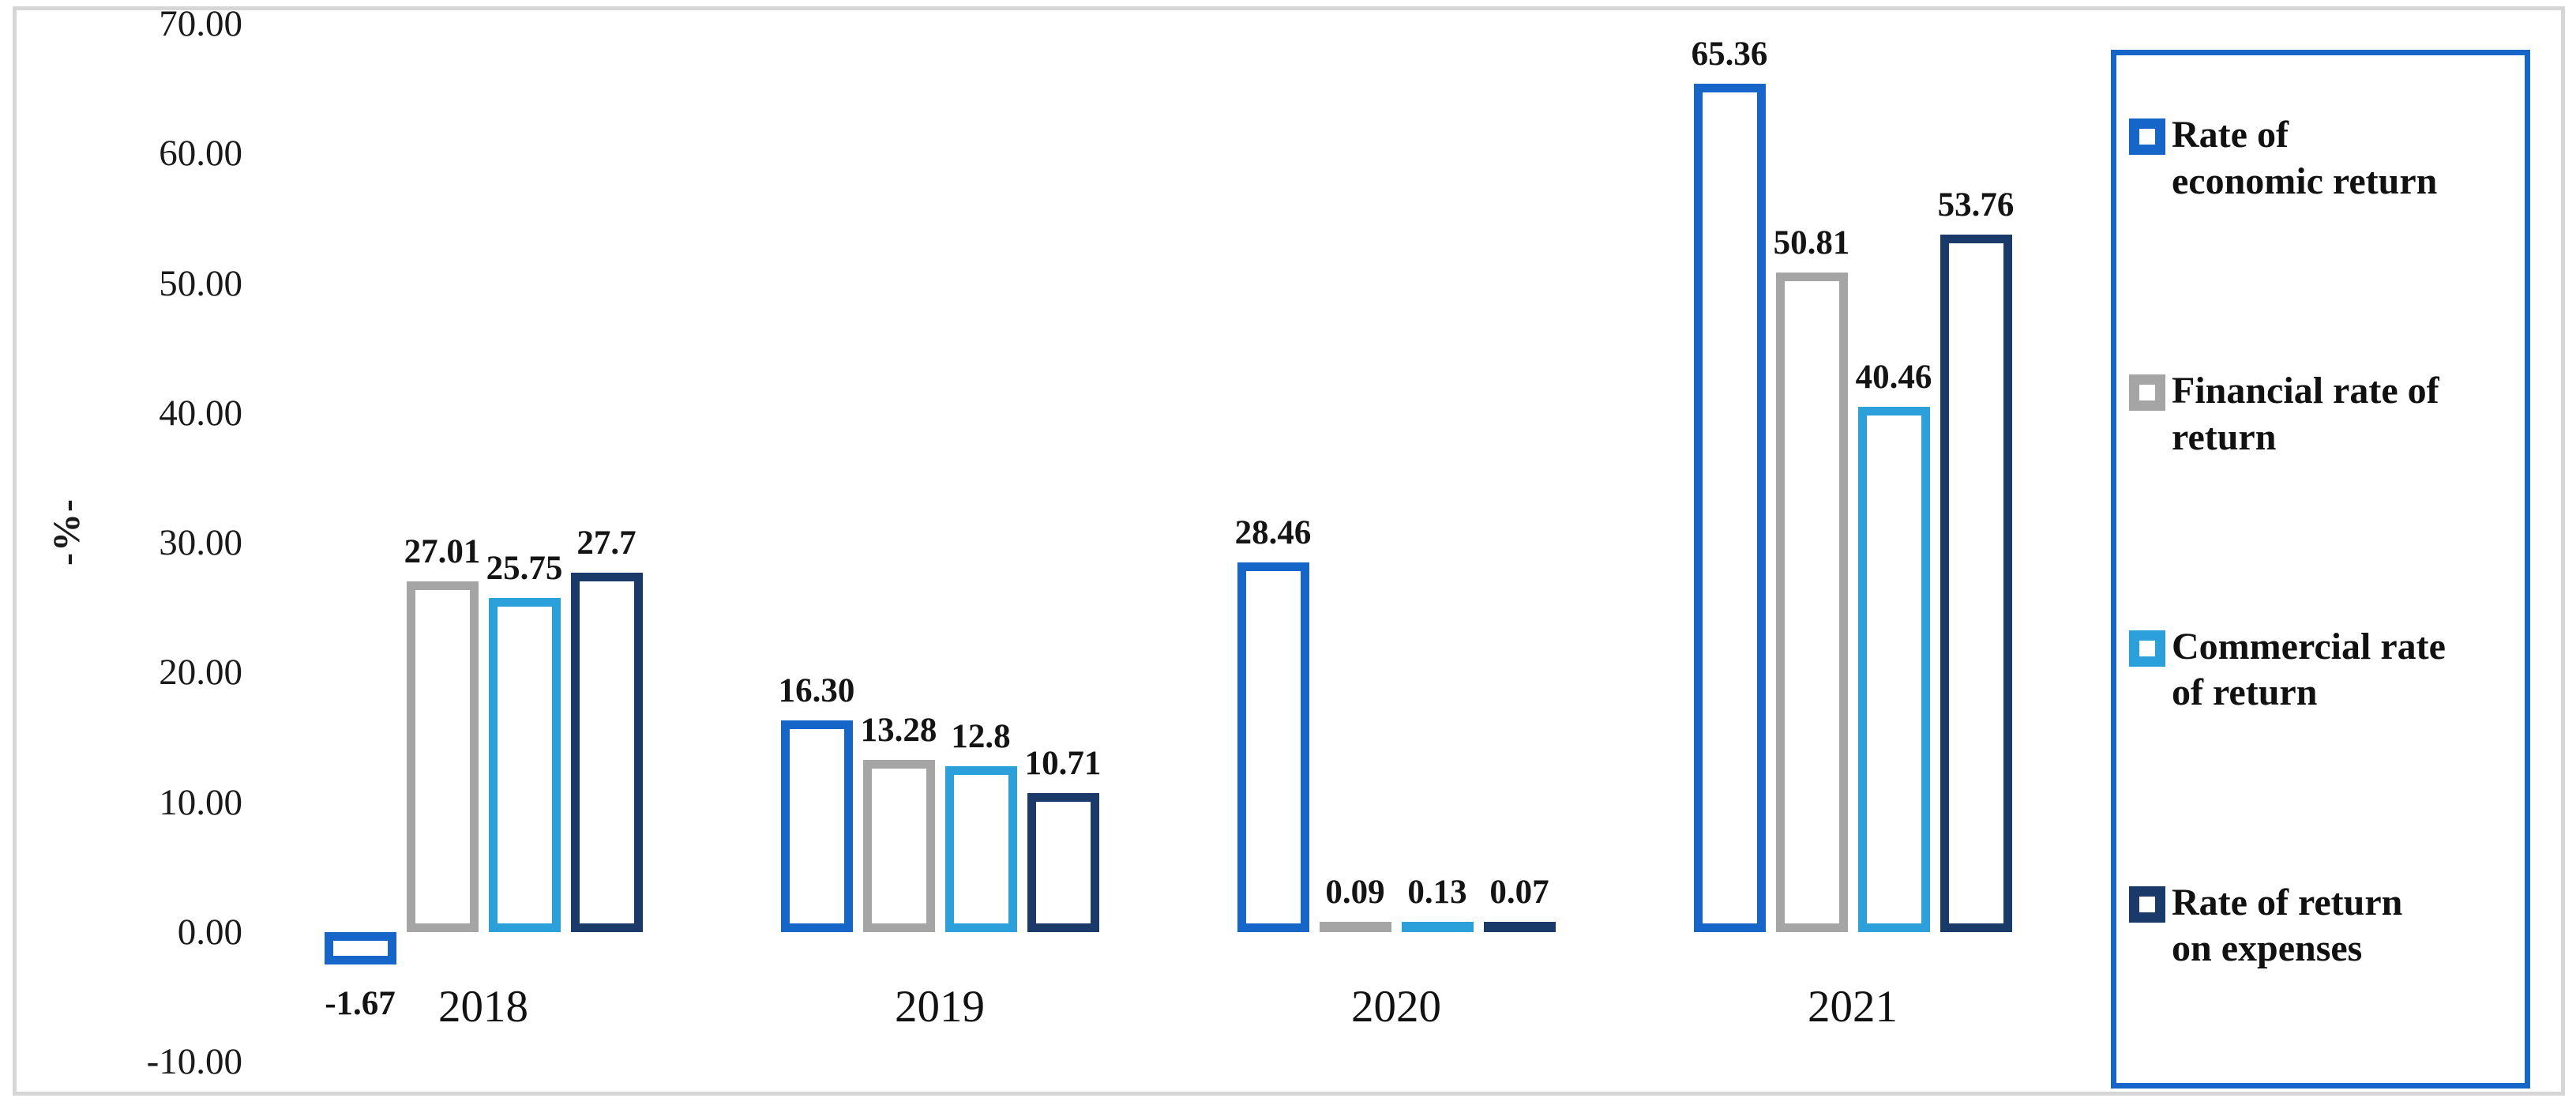 The image size is (2576, 1113). What do you see at coordinates (1976, 583) in the screenshot?
I see `bar-rate-of-return-on-expenses-2021` at bounding box center [1976, 583].